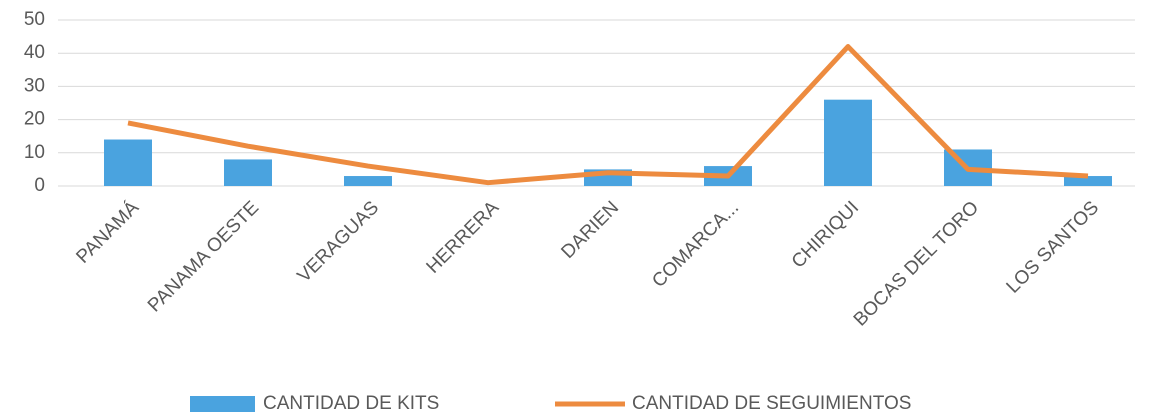 This screenshot has width=1151, height=416. I want to click on y-tick-label: 10, so click(34, 152).